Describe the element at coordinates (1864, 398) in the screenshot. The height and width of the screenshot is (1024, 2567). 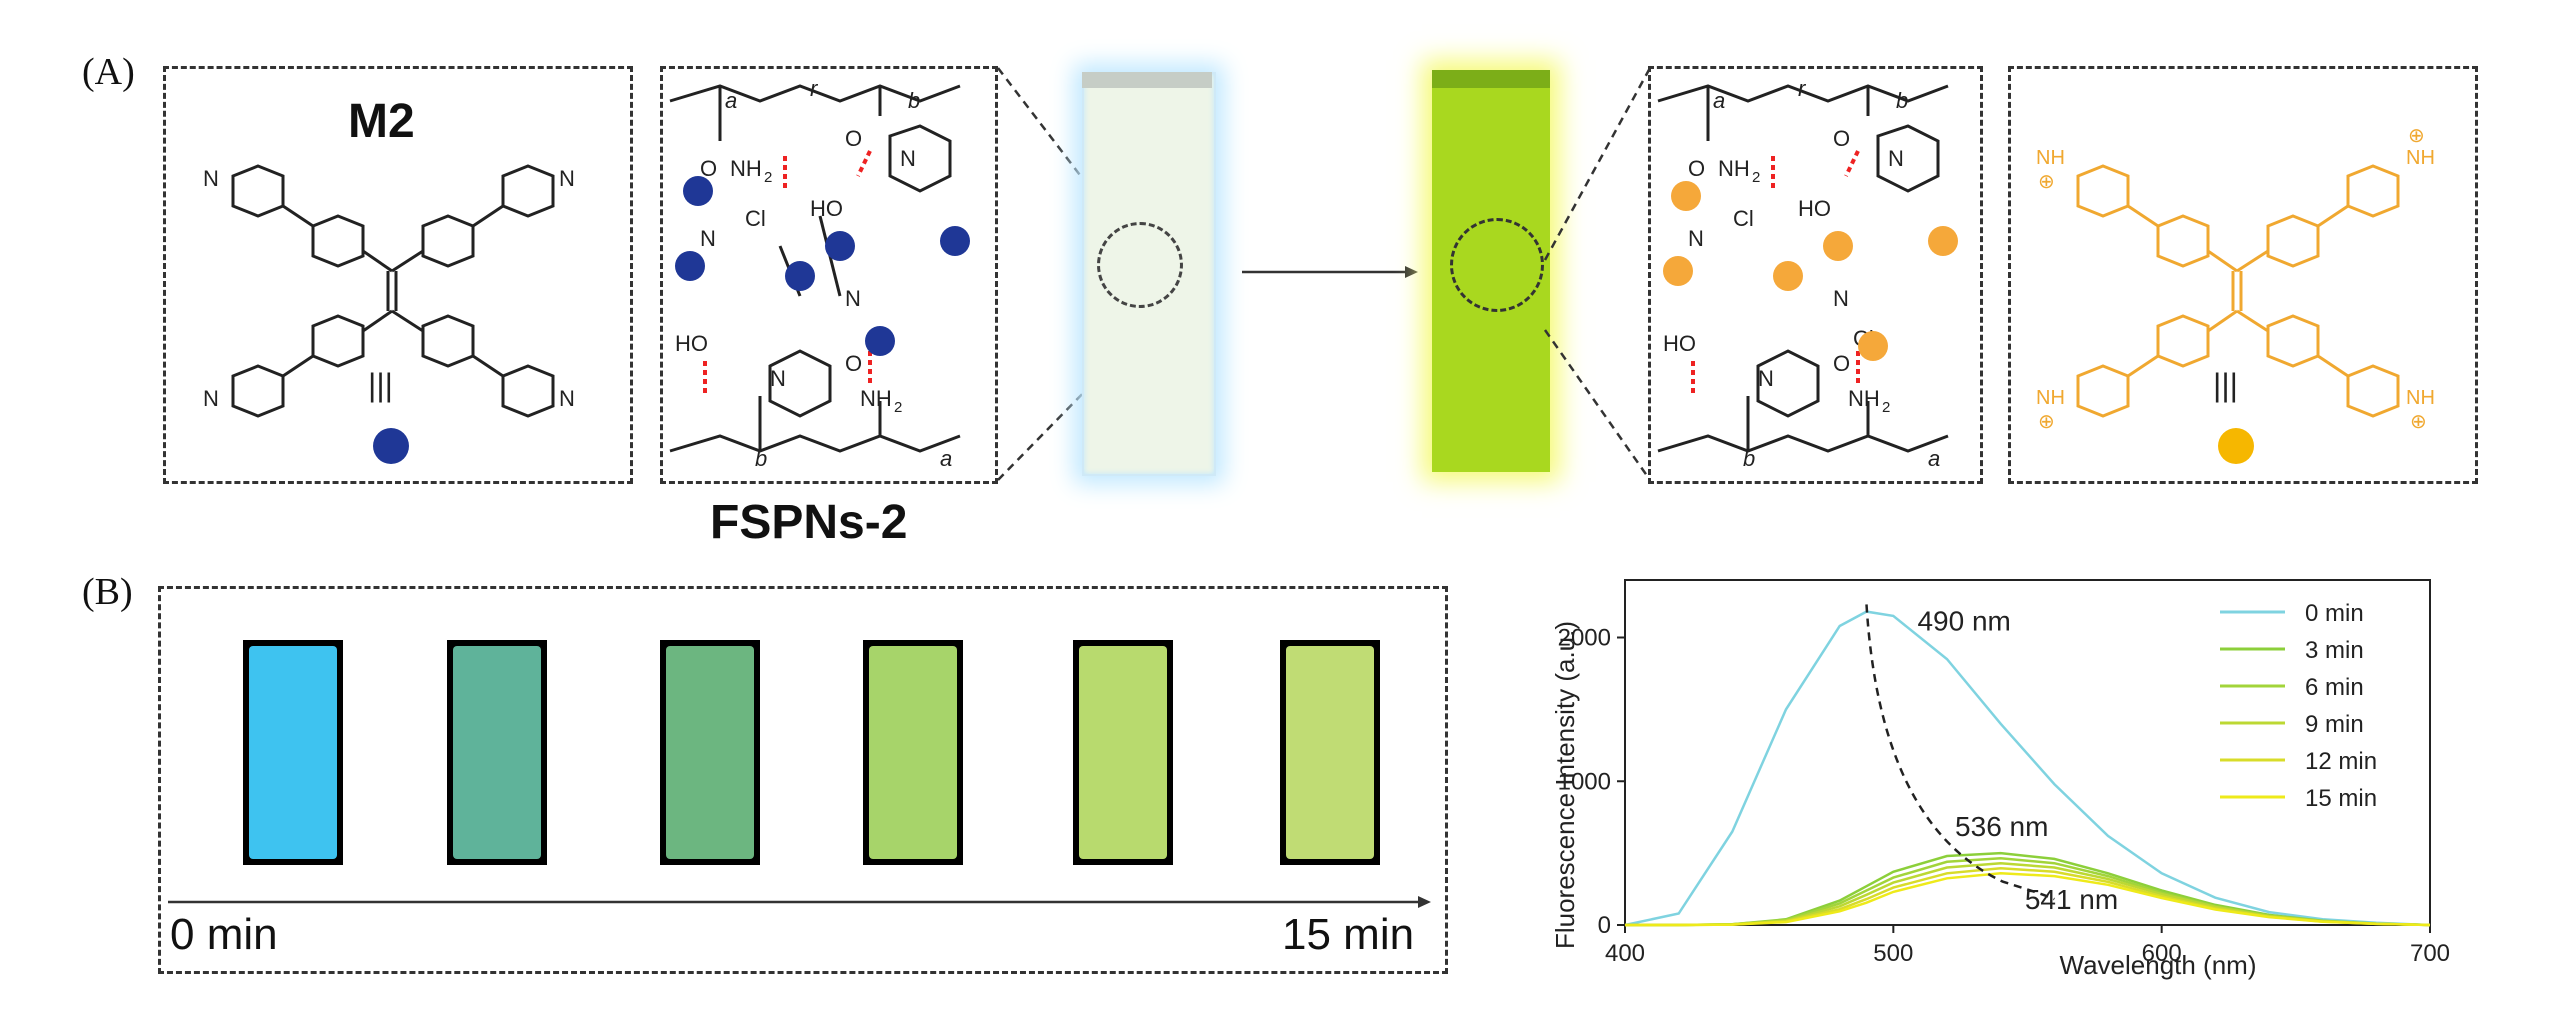
I see `amide-nh-bottom-2: NH` at that location.